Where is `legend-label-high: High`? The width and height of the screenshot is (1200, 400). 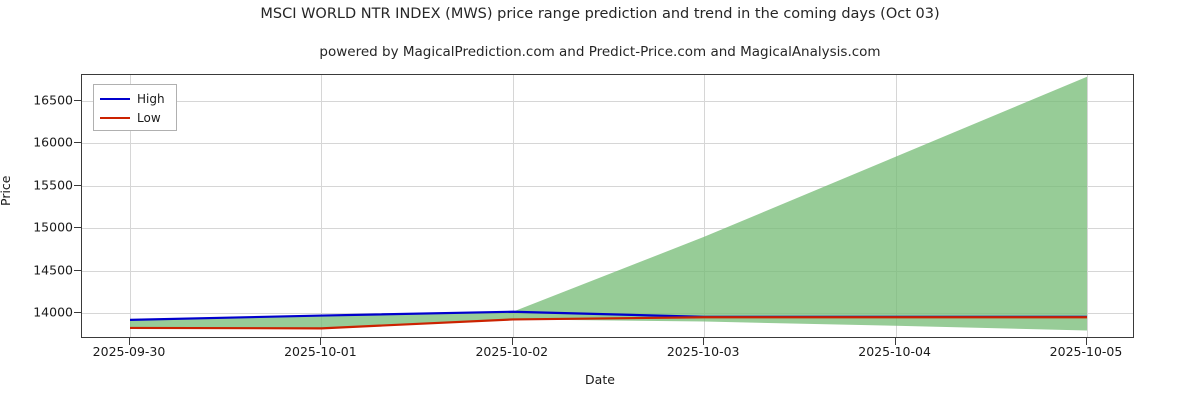
legend-label-high: High is located at coordinates (151, 99).